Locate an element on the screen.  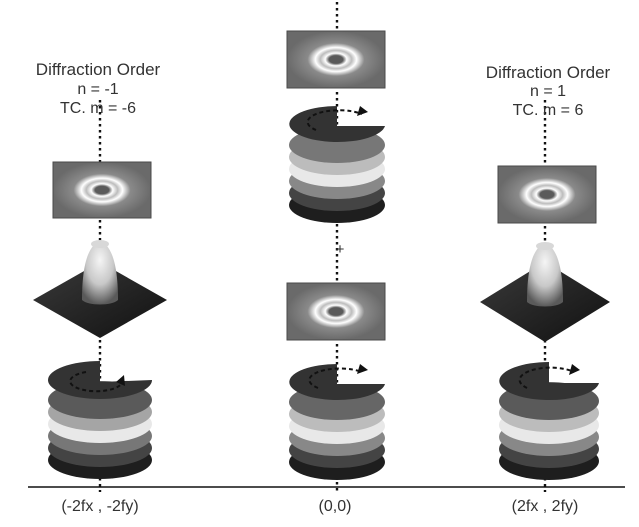
left-intensity-plate is located at coordinates (102, 190).